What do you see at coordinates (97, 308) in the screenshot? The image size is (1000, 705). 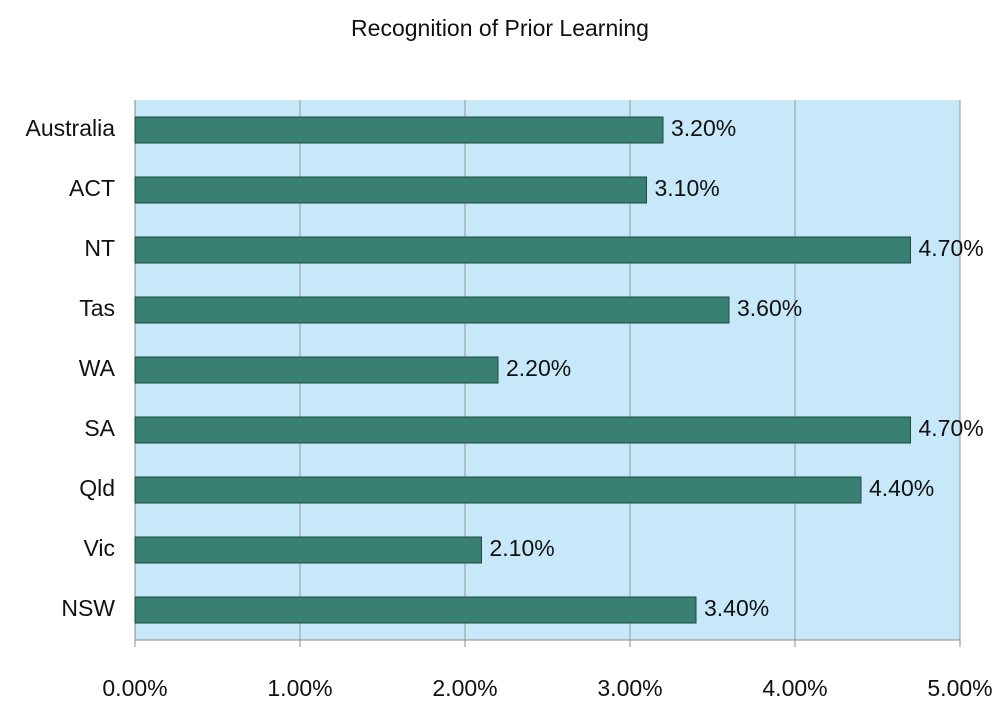 I see `y-tick-label: Tas` at bounding box center [97, 308].